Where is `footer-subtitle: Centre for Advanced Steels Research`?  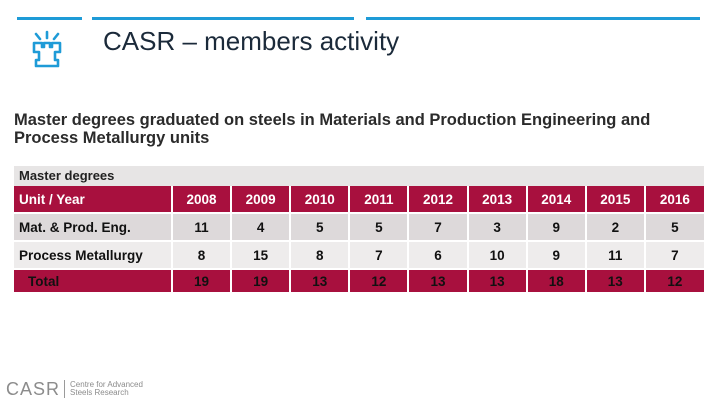 footer-subtitle: Centre for Advanced Steels Research is located at coordinates (106, 389).